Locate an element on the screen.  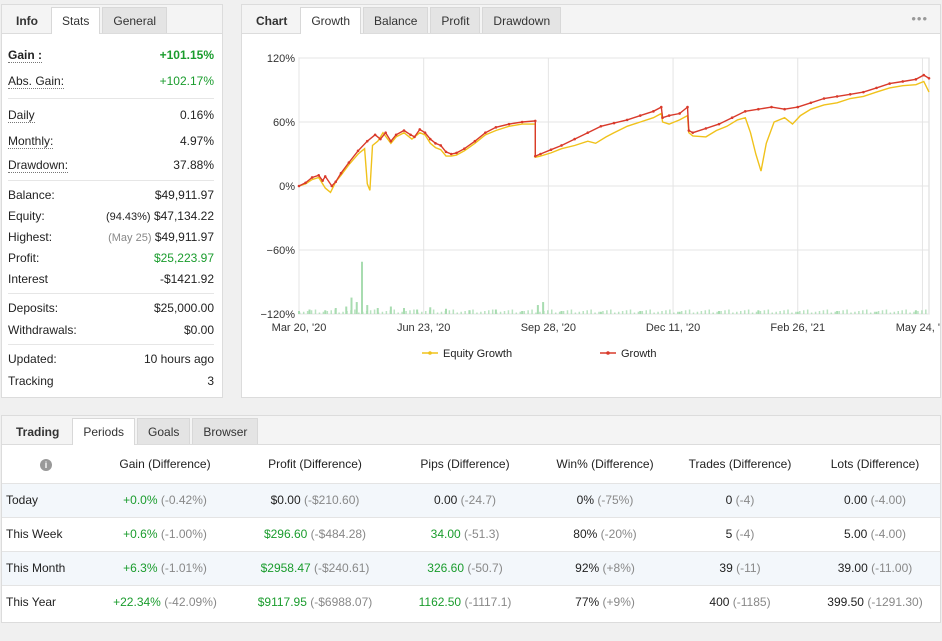
tab-info: Info is located at coordinates (27, 21).